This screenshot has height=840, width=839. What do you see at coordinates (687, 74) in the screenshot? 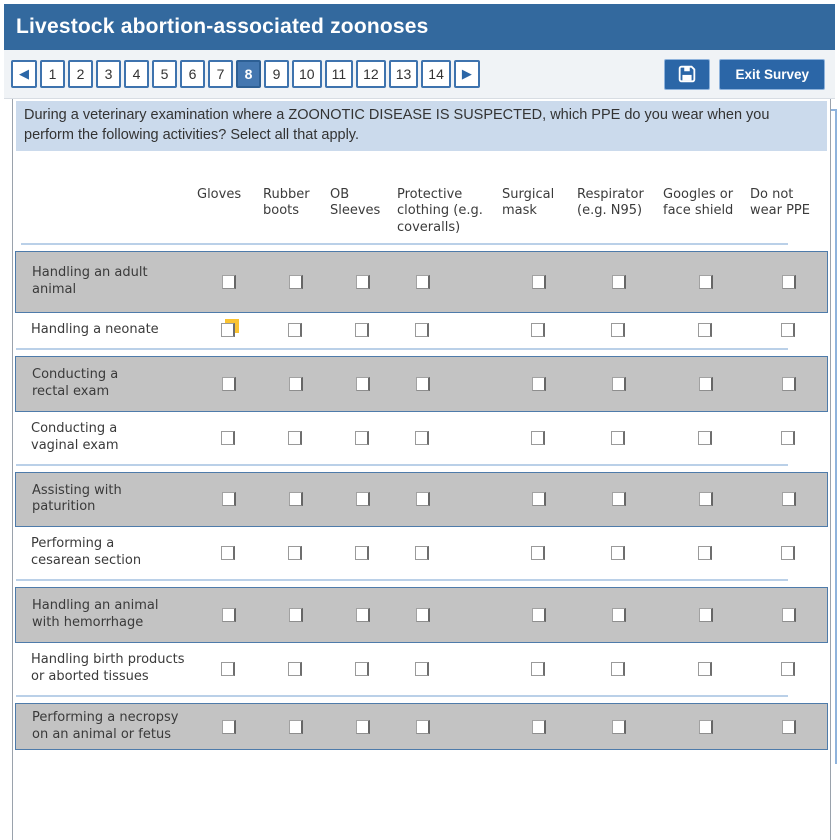
I see `save-button` at bounding box center [687, 74].